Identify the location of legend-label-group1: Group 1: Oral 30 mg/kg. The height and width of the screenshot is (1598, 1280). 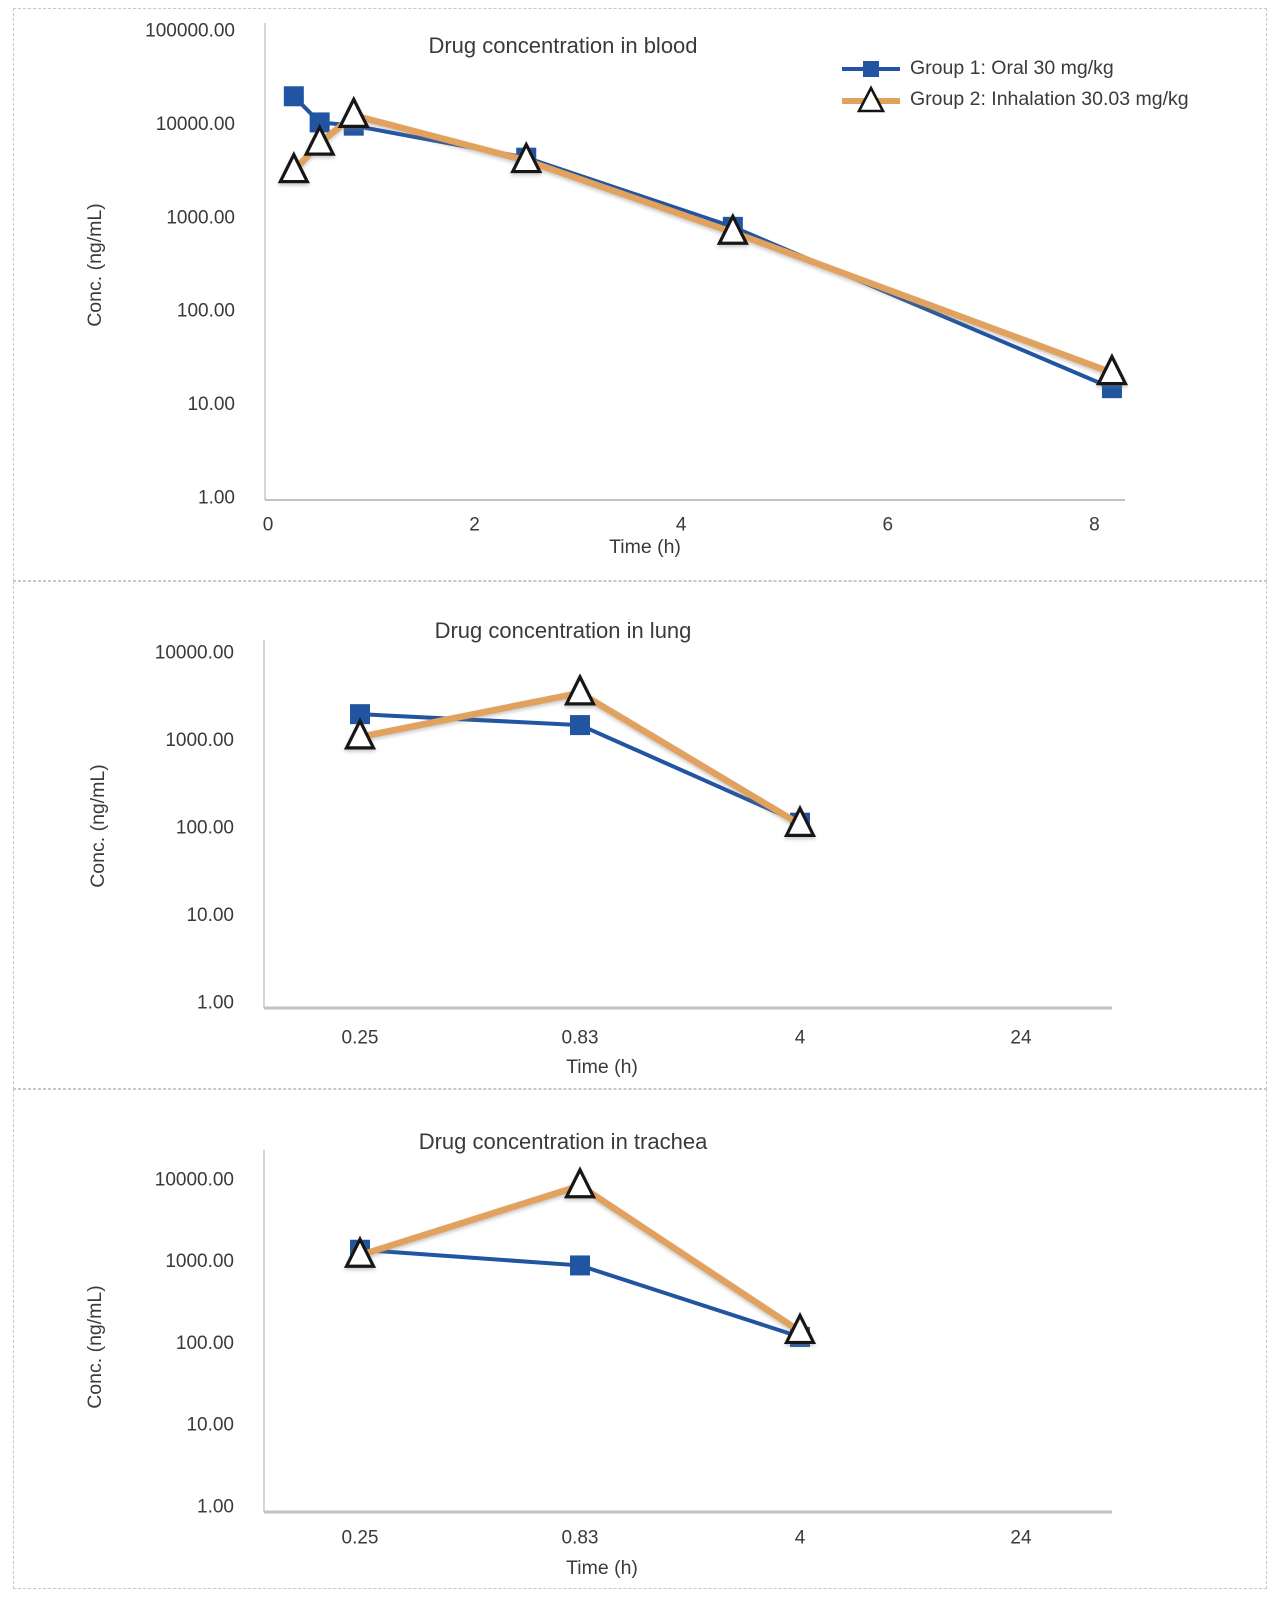
(1012, 68).